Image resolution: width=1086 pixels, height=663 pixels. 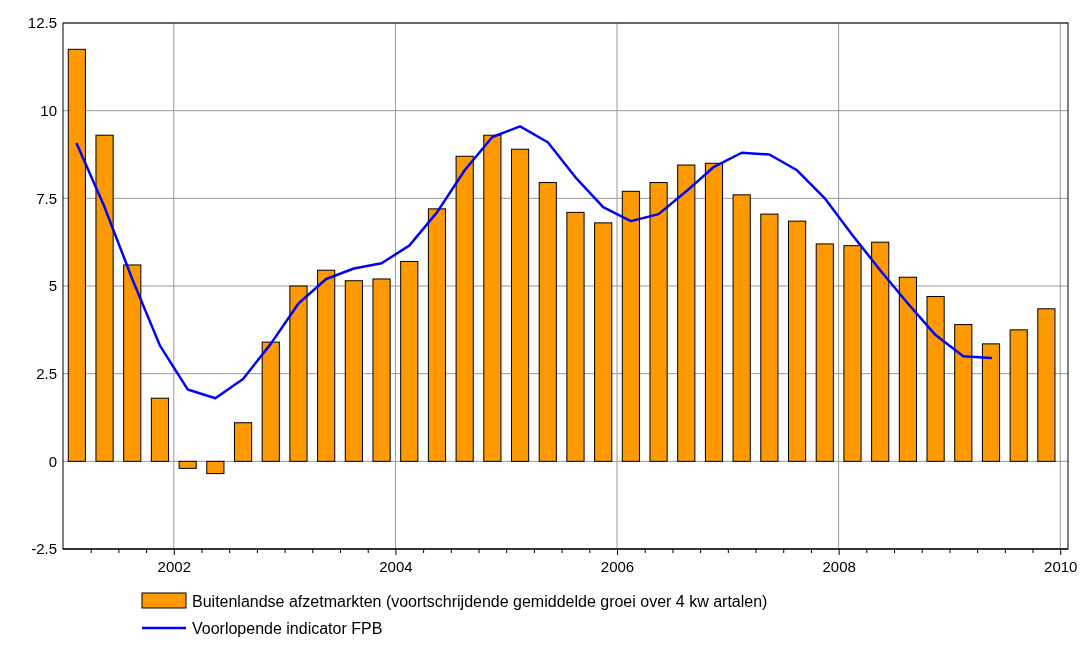 I want to click on x-tick-label: 2008, so click(x=839, y=566).